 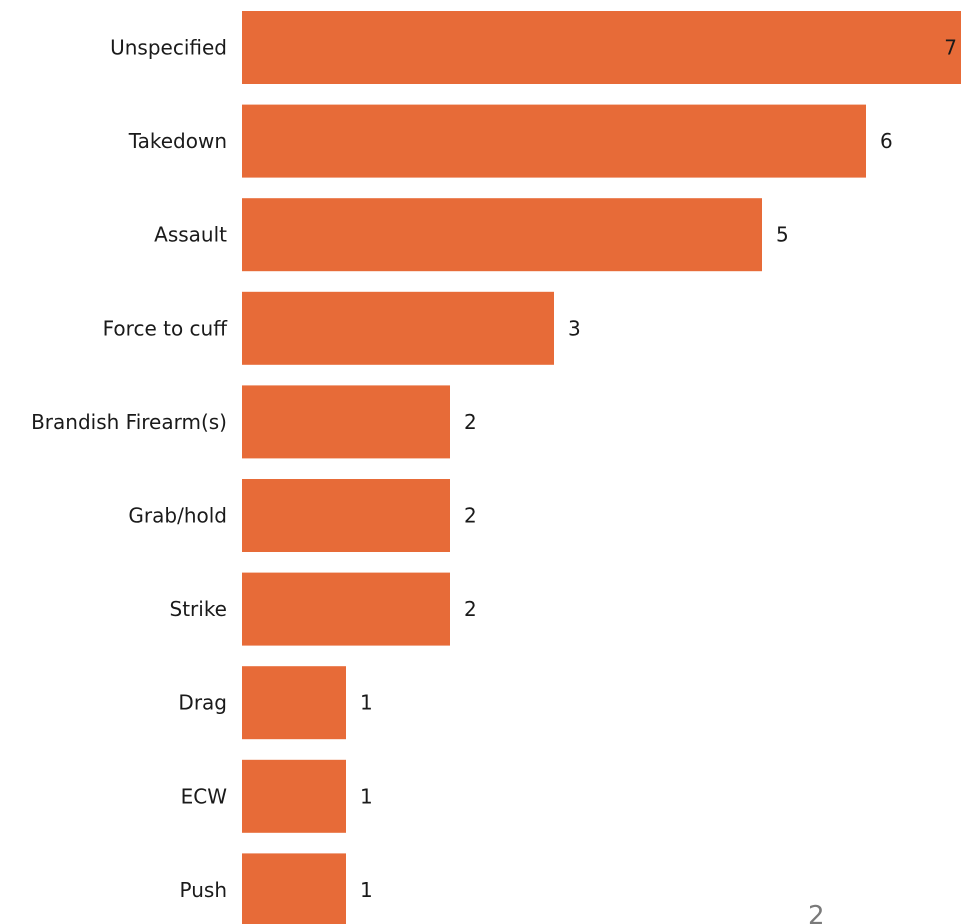 What do you see at coordinates (346, 609) in the screenshot?
I see `bar-strike` at bounding box center [346, 609].